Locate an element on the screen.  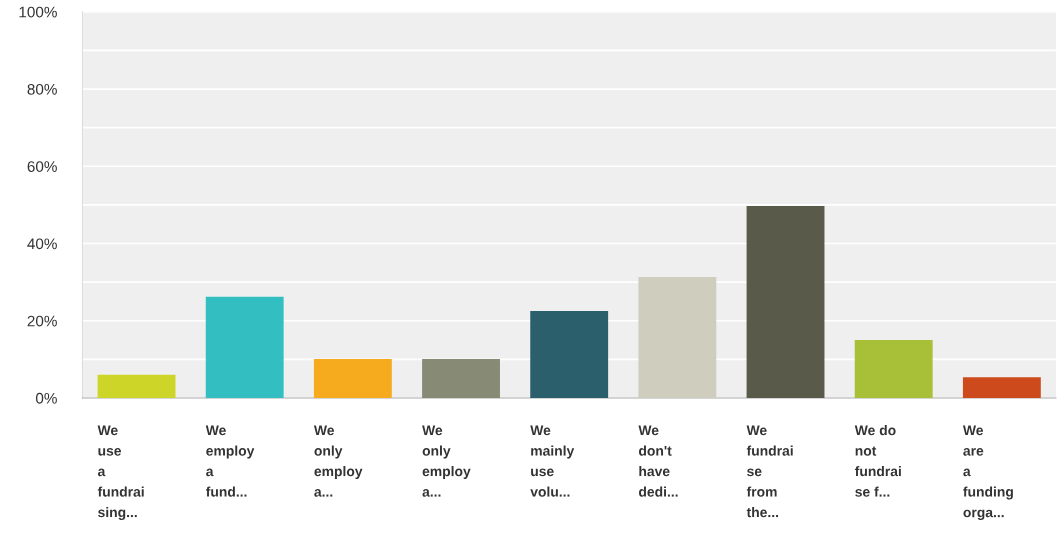
y-tick-label: 0% is located at coordinates (46, 398).